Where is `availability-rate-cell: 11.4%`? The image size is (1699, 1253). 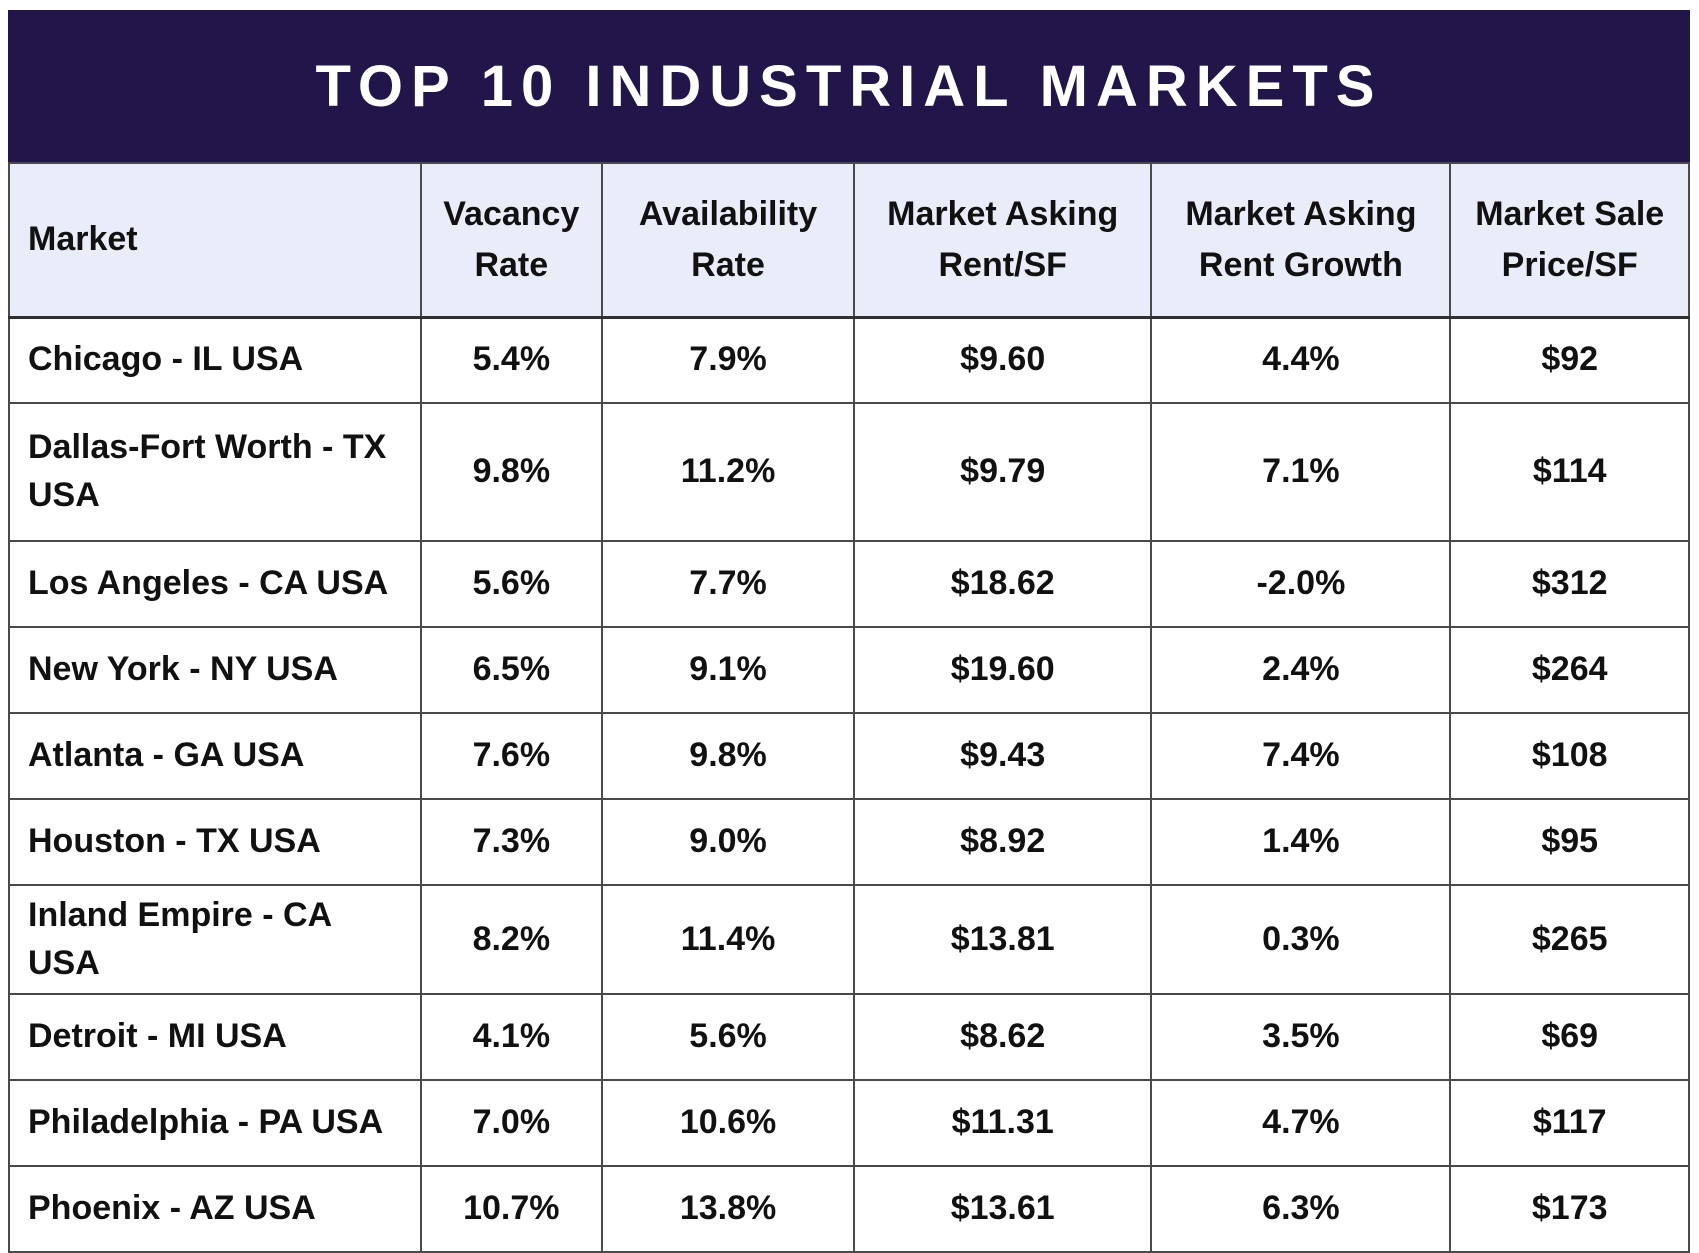 availability-rate-cell: 11.4% is located at coordinates (728, 939).